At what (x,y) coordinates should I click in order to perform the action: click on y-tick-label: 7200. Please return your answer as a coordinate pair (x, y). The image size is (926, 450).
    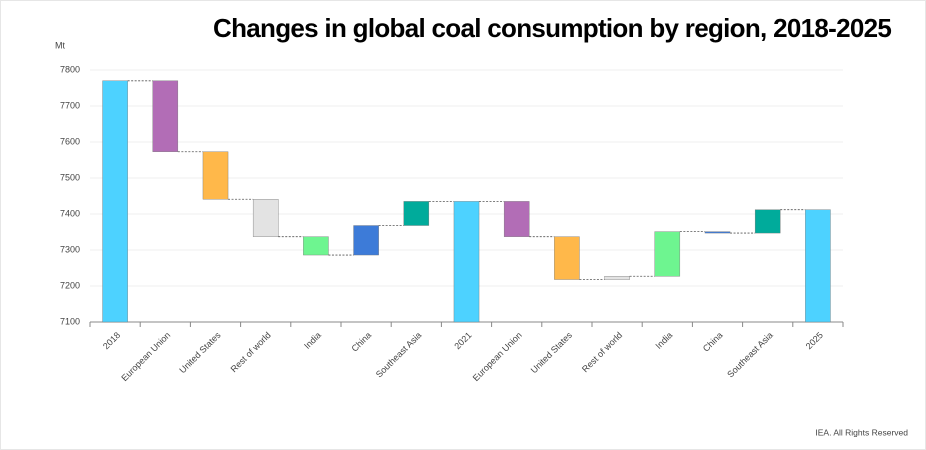
    Looking at the image, I should click on (70, 285).